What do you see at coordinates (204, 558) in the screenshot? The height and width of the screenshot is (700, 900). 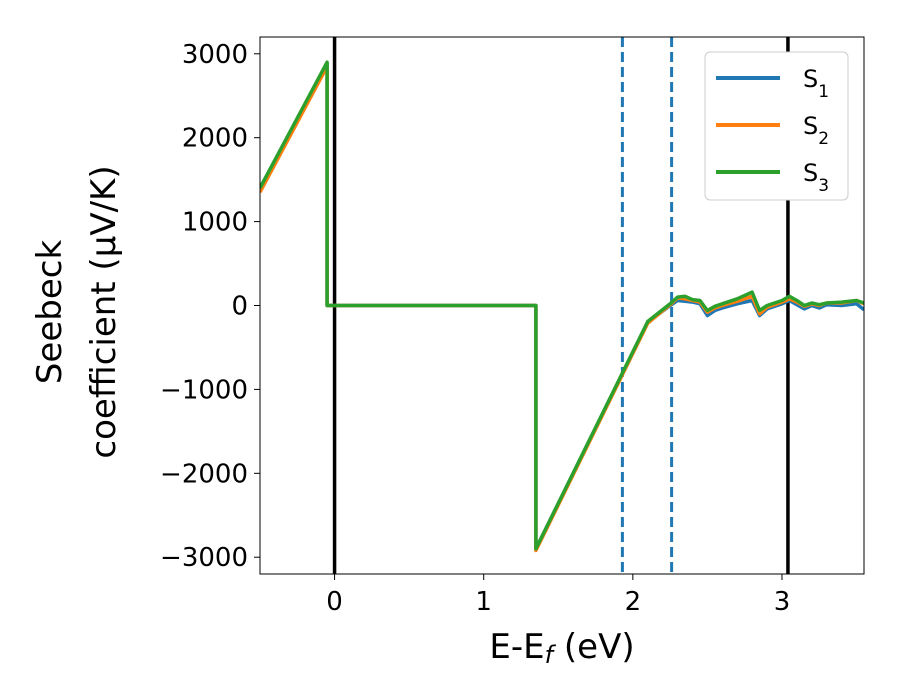 I see `y-tick-label: −3000` at bounding box center [204, 558].